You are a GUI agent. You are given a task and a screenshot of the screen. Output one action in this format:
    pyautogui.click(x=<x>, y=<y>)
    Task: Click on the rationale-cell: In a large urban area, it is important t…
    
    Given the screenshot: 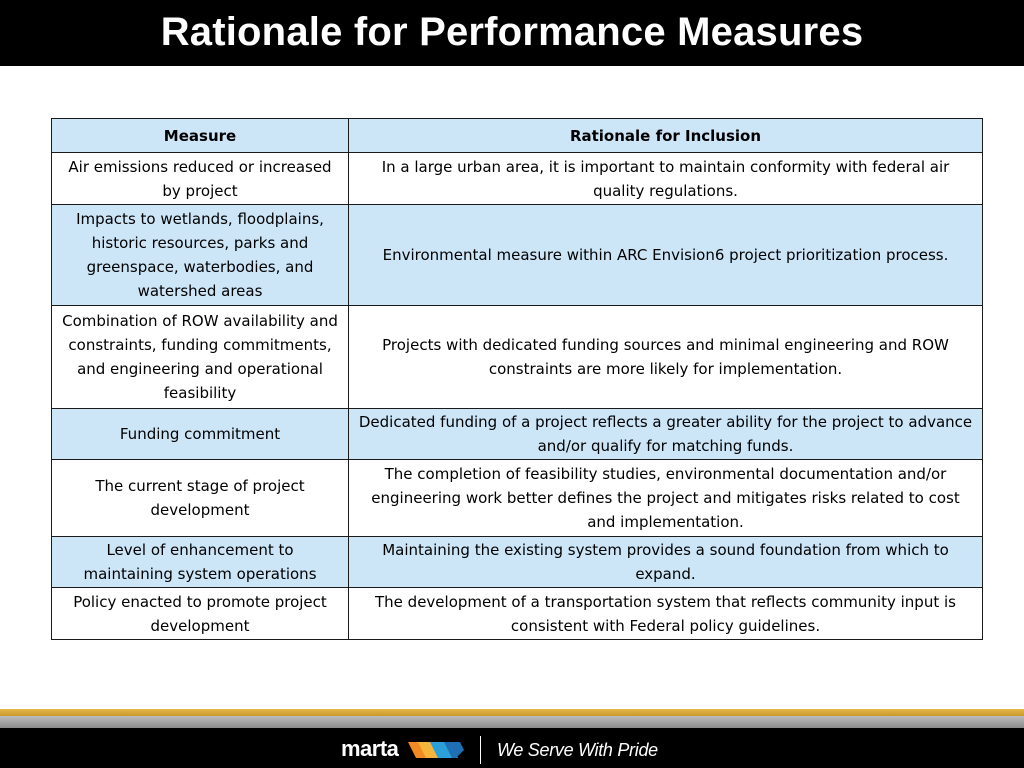 What is the action you would take?
    pyautogui.click(x=665, y=178)
    